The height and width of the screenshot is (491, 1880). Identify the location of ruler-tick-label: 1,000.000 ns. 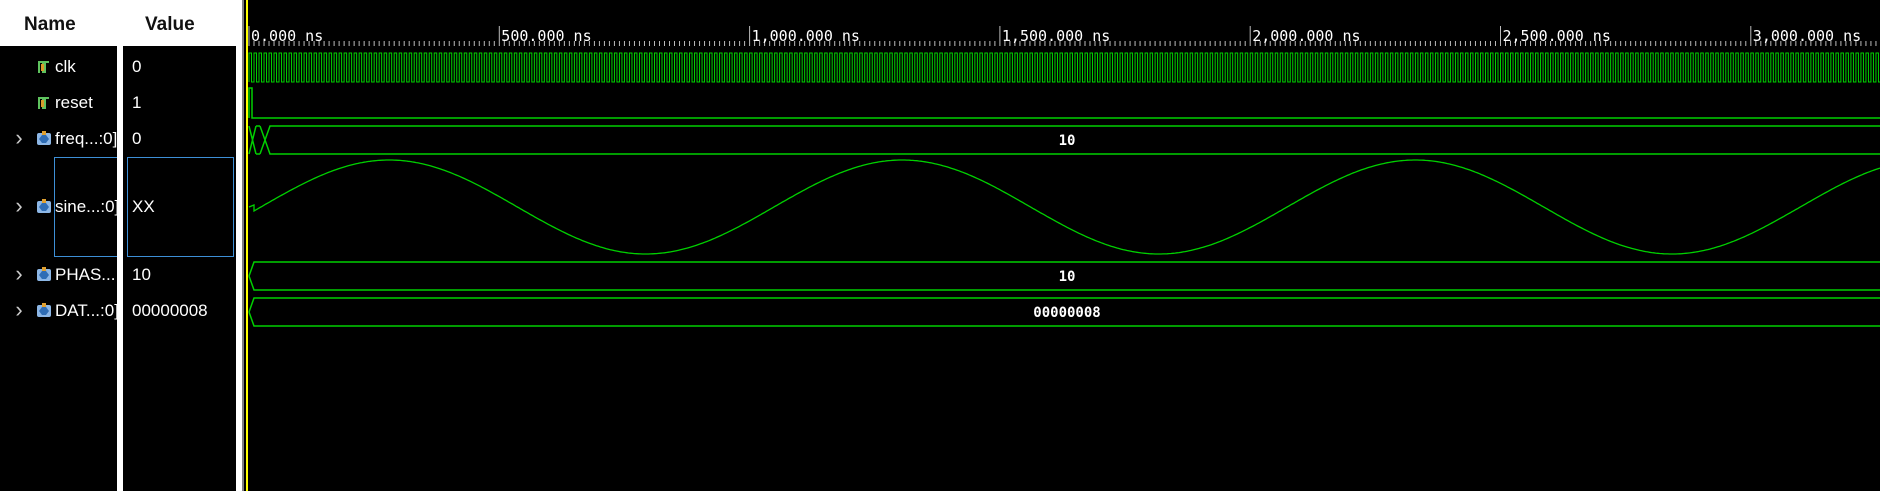
(806, 36).